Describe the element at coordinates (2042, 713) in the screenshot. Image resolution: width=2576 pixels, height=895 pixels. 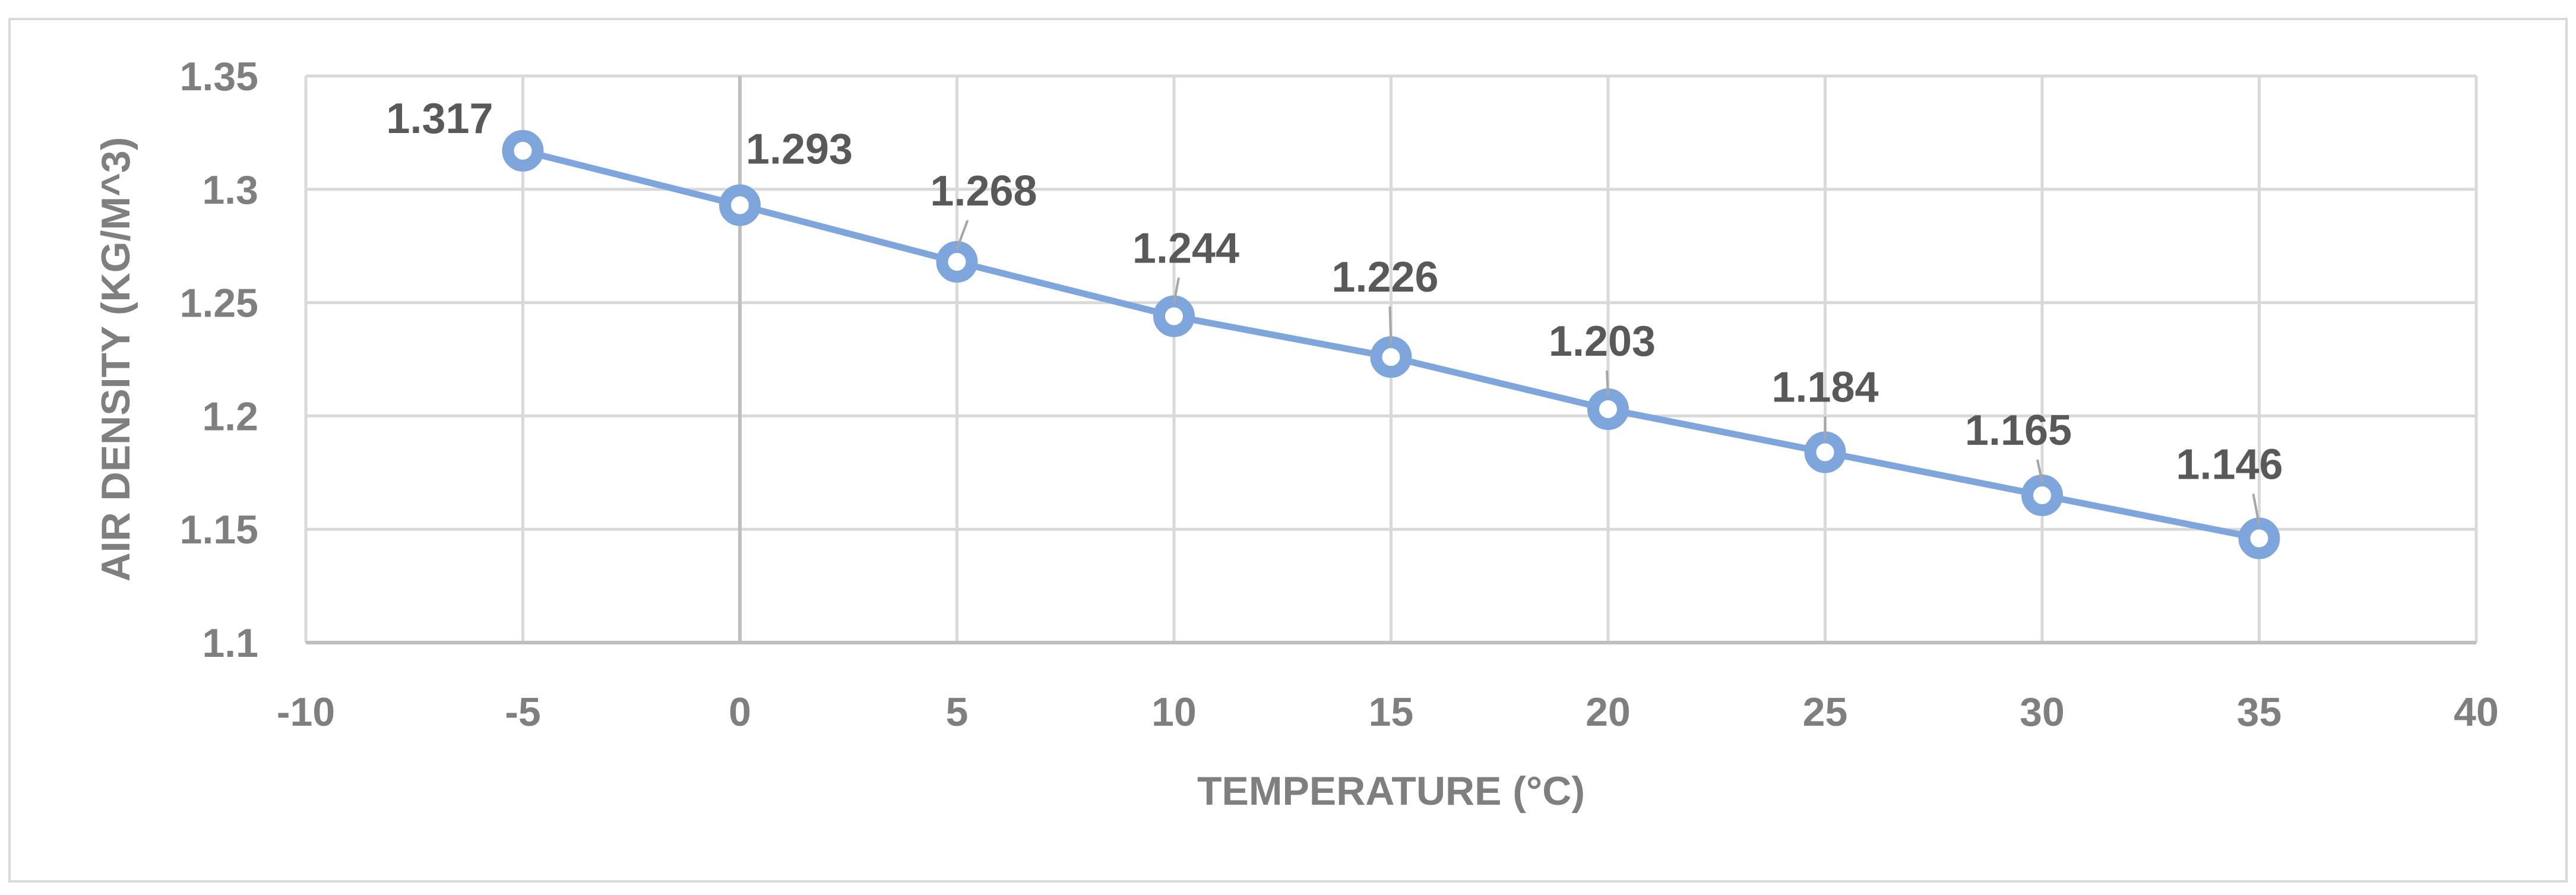
I see `x-tick-label: 30` at that location.